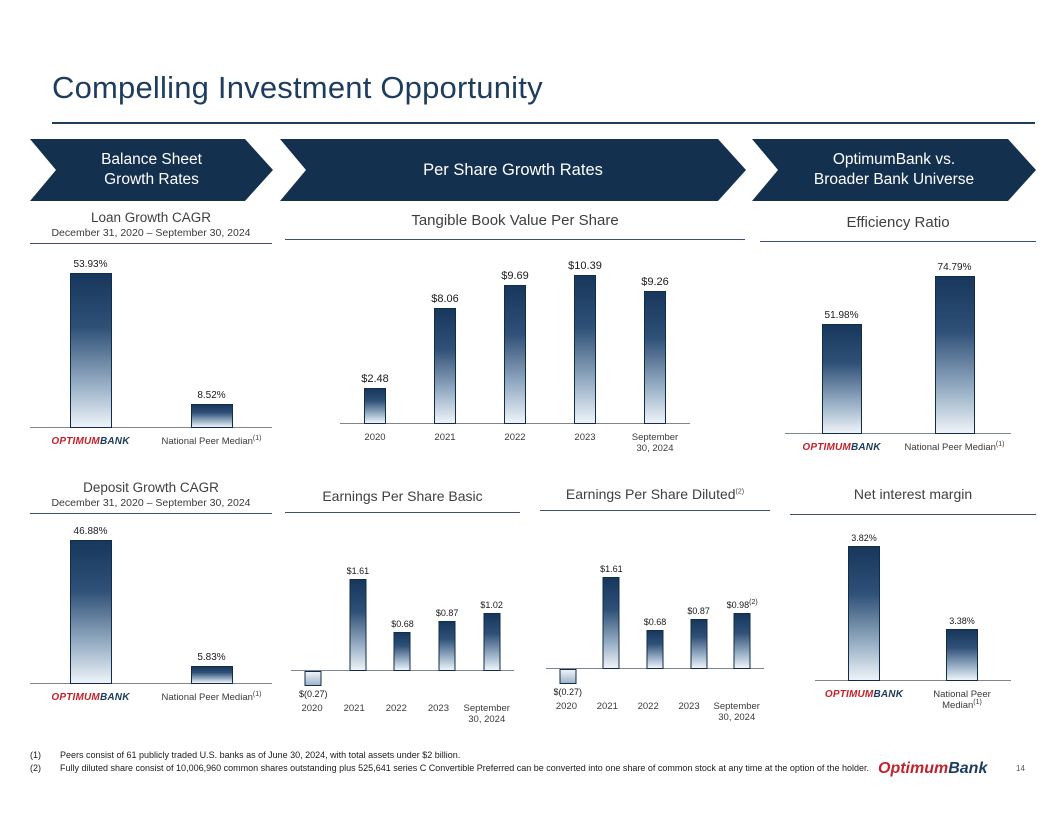 The width and height of the screenshot is (1056, 816). What do you see at coordinates (841, 344) in the screenshot?
I see `bar-column: 51.98%` at bounding box center [841, 344].